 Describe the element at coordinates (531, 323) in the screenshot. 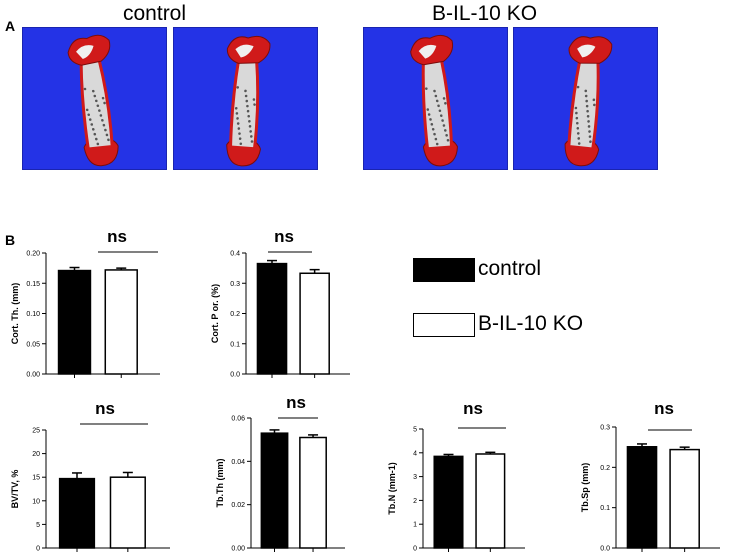

I see `legend-label-ko: B-IL-10 KO` at that location.